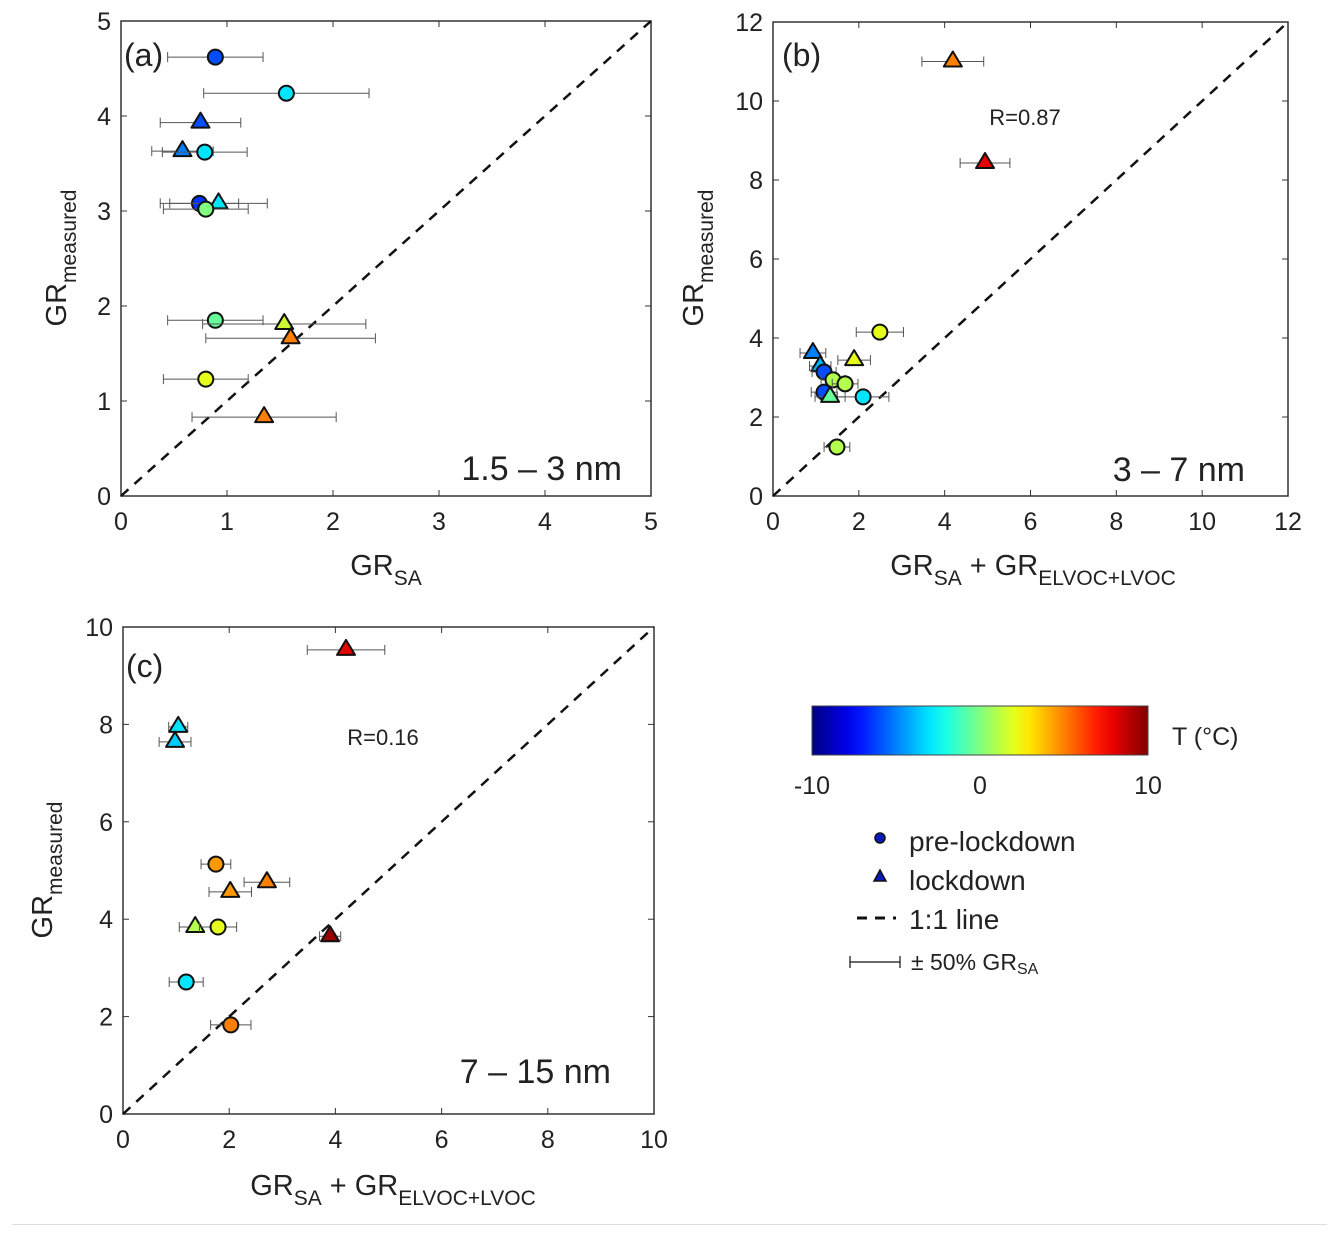 The image size is (1339, 1239). Describe the element at coordinates (1179, 470) in the screenshot. I see `size-range-label: 3 – 7 nm` at that location.